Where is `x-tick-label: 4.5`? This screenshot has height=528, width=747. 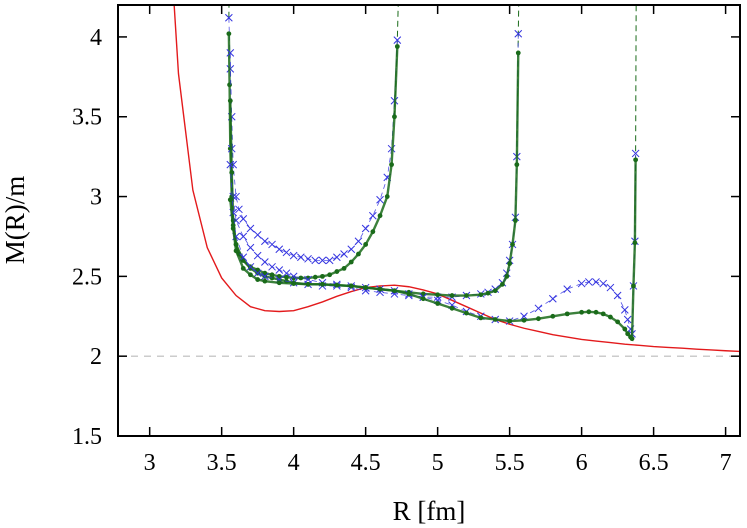
x-tick-label: 4.5 is located at coordinates (366, 463).